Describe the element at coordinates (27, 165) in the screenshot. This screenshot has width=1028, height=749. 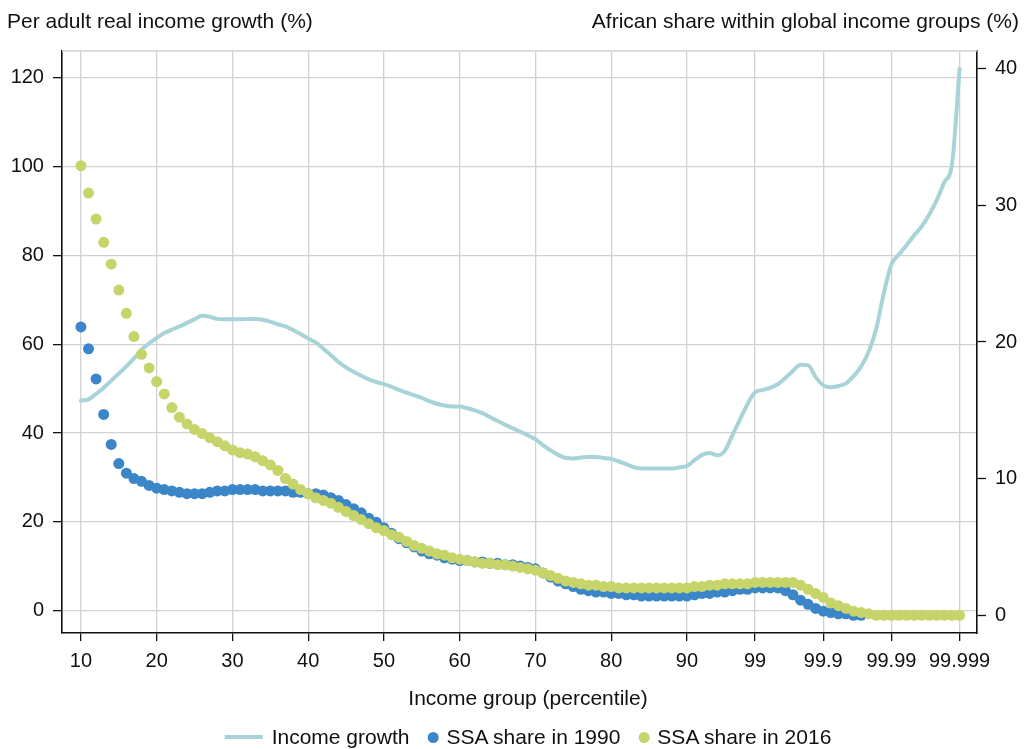
I see `y-tick-label: 100` at that location.